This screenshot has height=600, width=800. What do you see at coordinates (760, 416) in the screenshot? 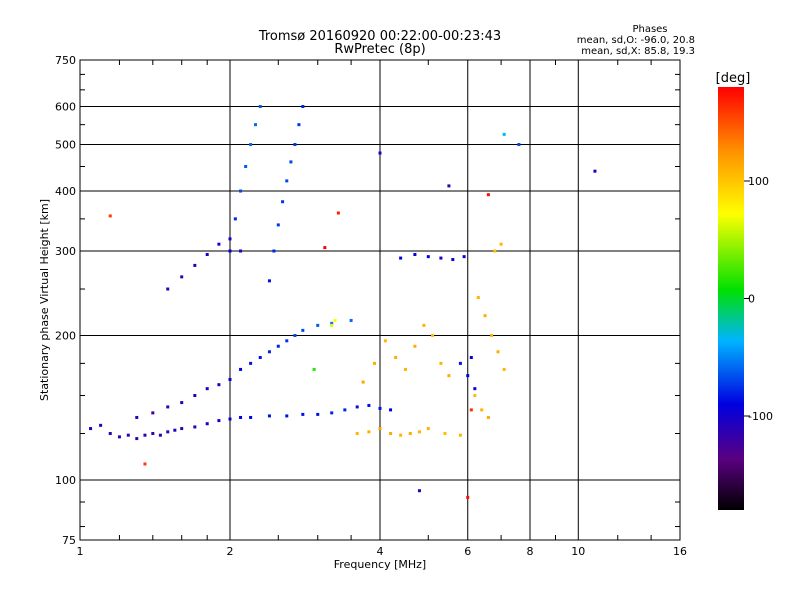
I see `colorbar-tick-label: -100` at bounding box center [760, 416].